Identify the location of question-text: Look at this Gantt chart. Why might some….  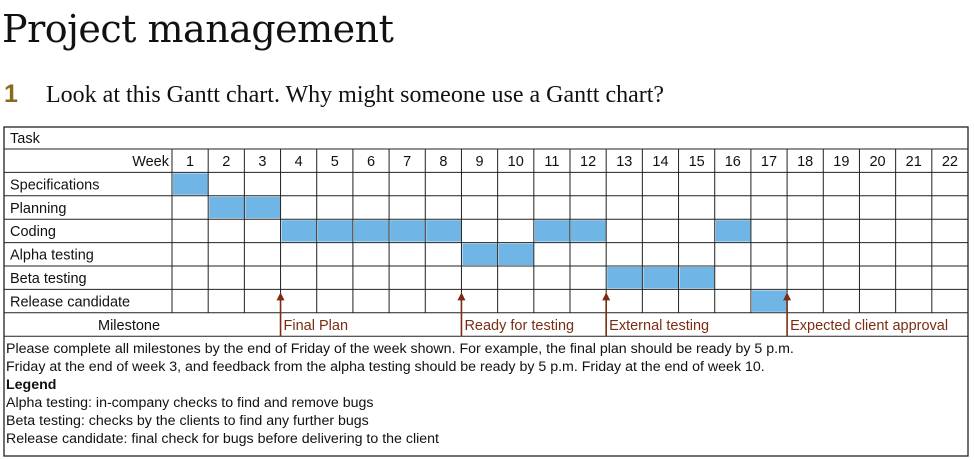
(355, 95).